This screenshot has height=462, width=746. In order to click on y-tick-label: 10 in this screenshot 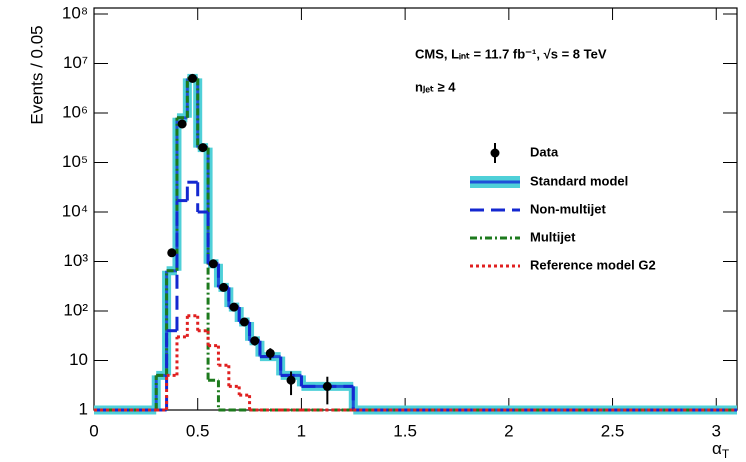, I will do `click(78, 359)`.